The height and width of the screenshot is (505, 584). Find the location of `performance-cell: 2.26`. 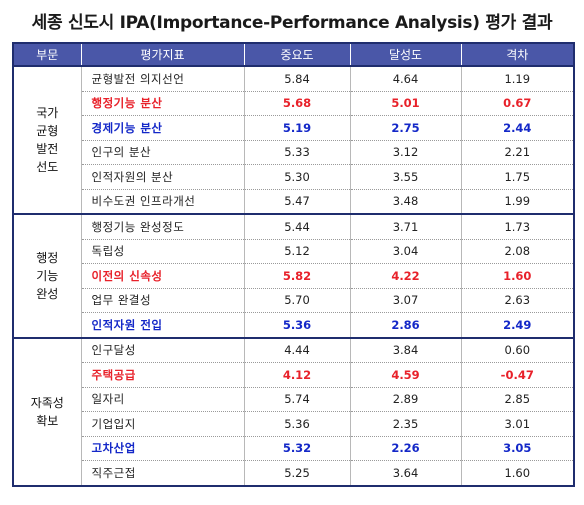

performance-cell: 2.26 is located at coordinates (405, 448).